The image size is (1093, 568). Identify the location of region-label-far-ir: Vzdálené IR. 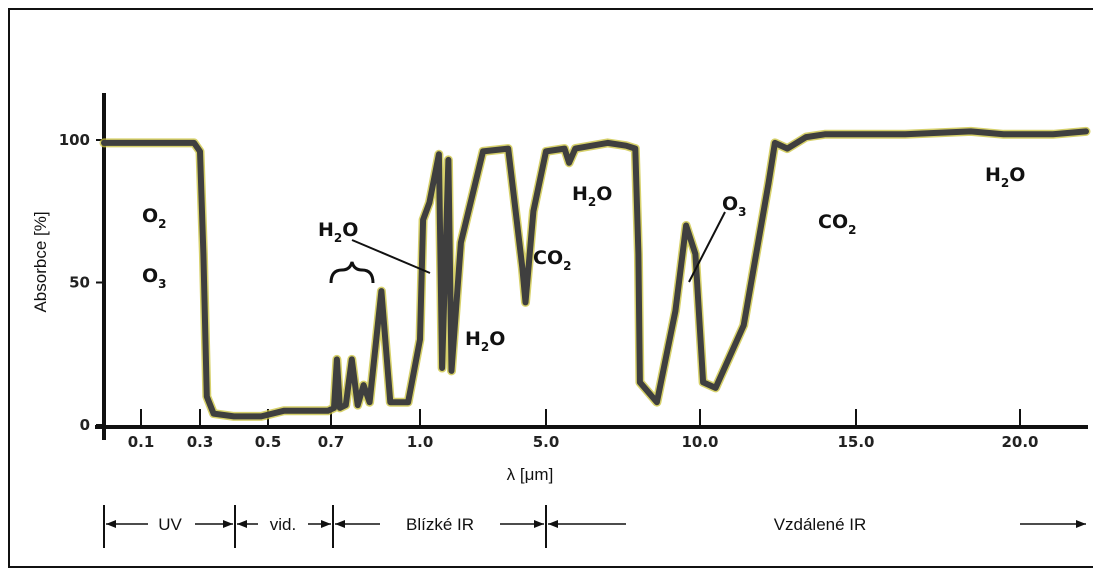
(820, 524).